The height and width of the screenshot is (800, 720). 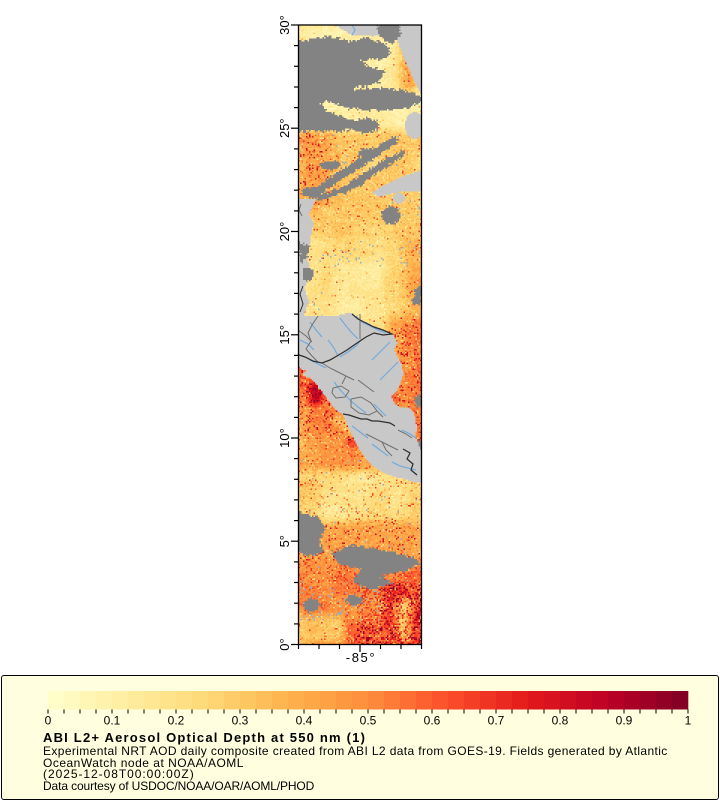 What do you see at coordinates (112, 721) in the screenshot?
I see `svg-text: 0.1` at bounding box center [112, 721].